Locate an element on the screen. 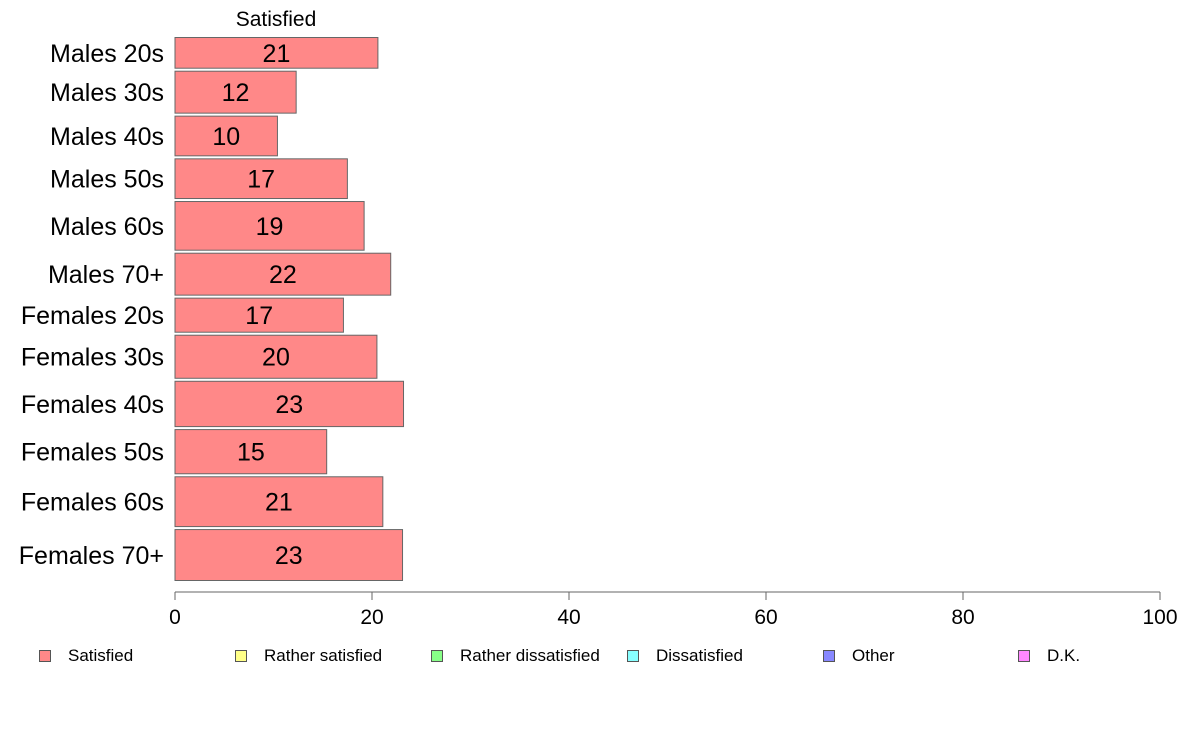 The image size is (1188, 736). legend-item: Satisfied is located at coordinates (86, 656).